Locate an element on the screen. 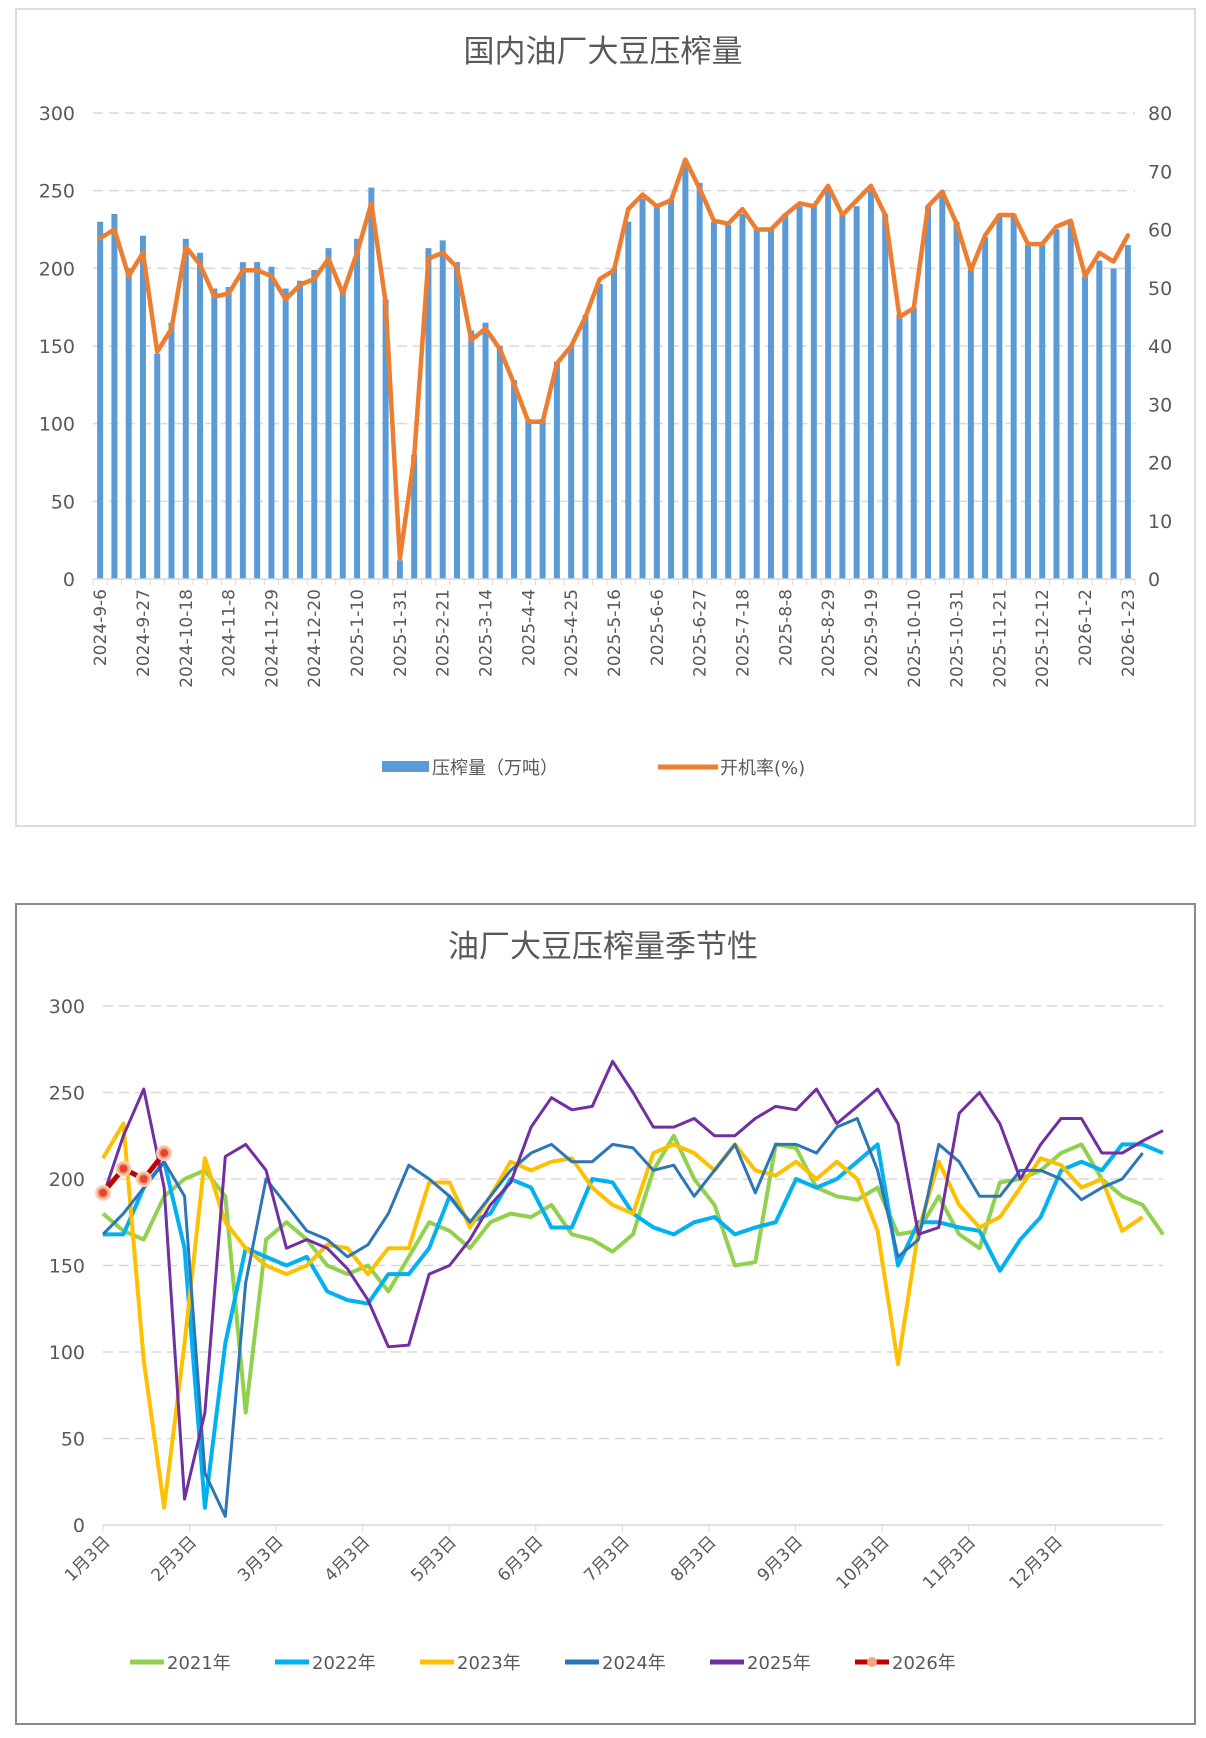  y-tick-label-right: 10 is located at coordinates (1160, 522).